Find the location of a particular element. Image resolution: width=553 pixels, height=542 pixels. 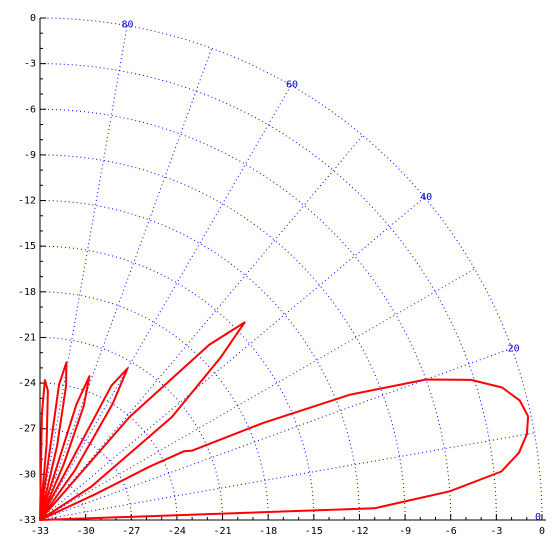

y-tick-label: -21 is located at coordinates (27, 337).